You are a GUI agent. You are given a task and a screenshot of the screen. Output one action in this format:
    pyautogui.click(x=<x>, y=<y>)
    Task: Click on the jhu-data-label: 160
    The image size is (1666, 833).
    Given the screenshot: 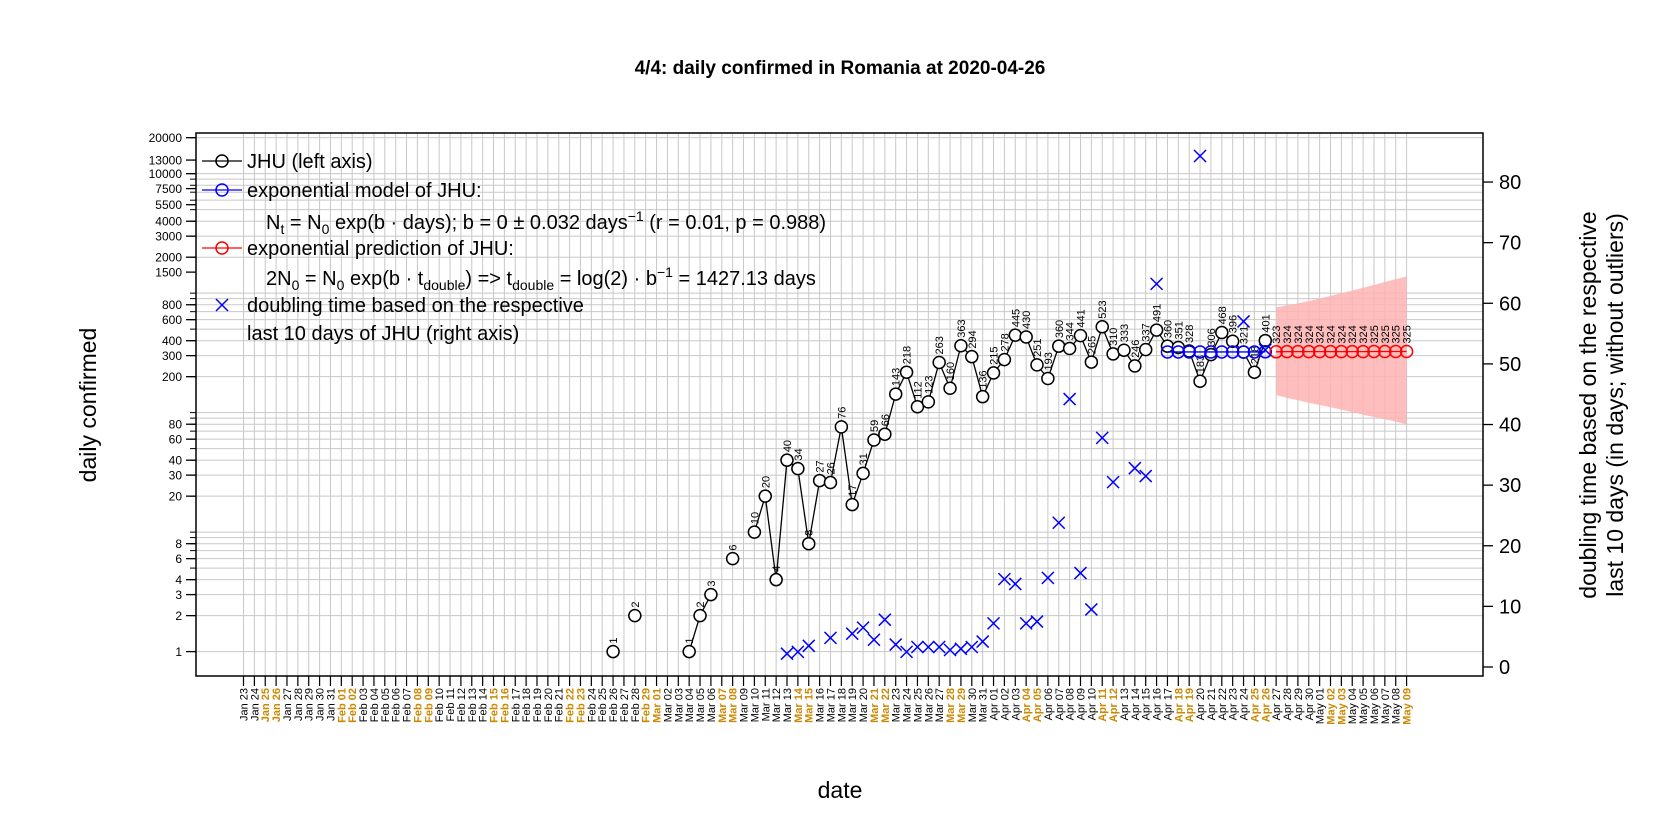 What is the action you would take?
    pyautogui.click(x=951, y=371)
    